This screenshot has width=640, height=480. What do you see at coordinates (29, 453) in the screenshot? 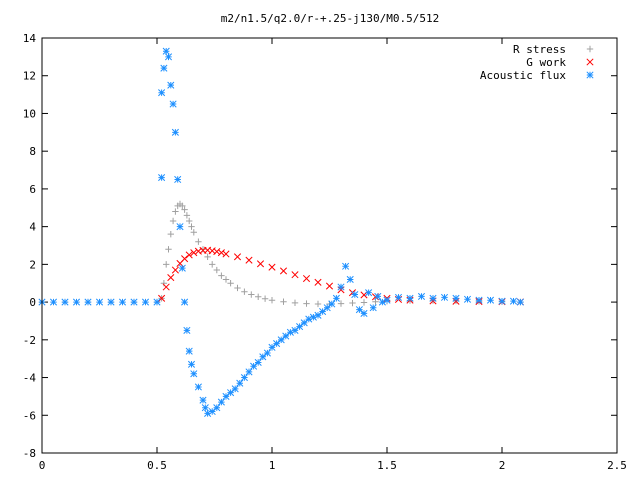
I see `y-tick-label: -8` at bounding box center [29, 453].